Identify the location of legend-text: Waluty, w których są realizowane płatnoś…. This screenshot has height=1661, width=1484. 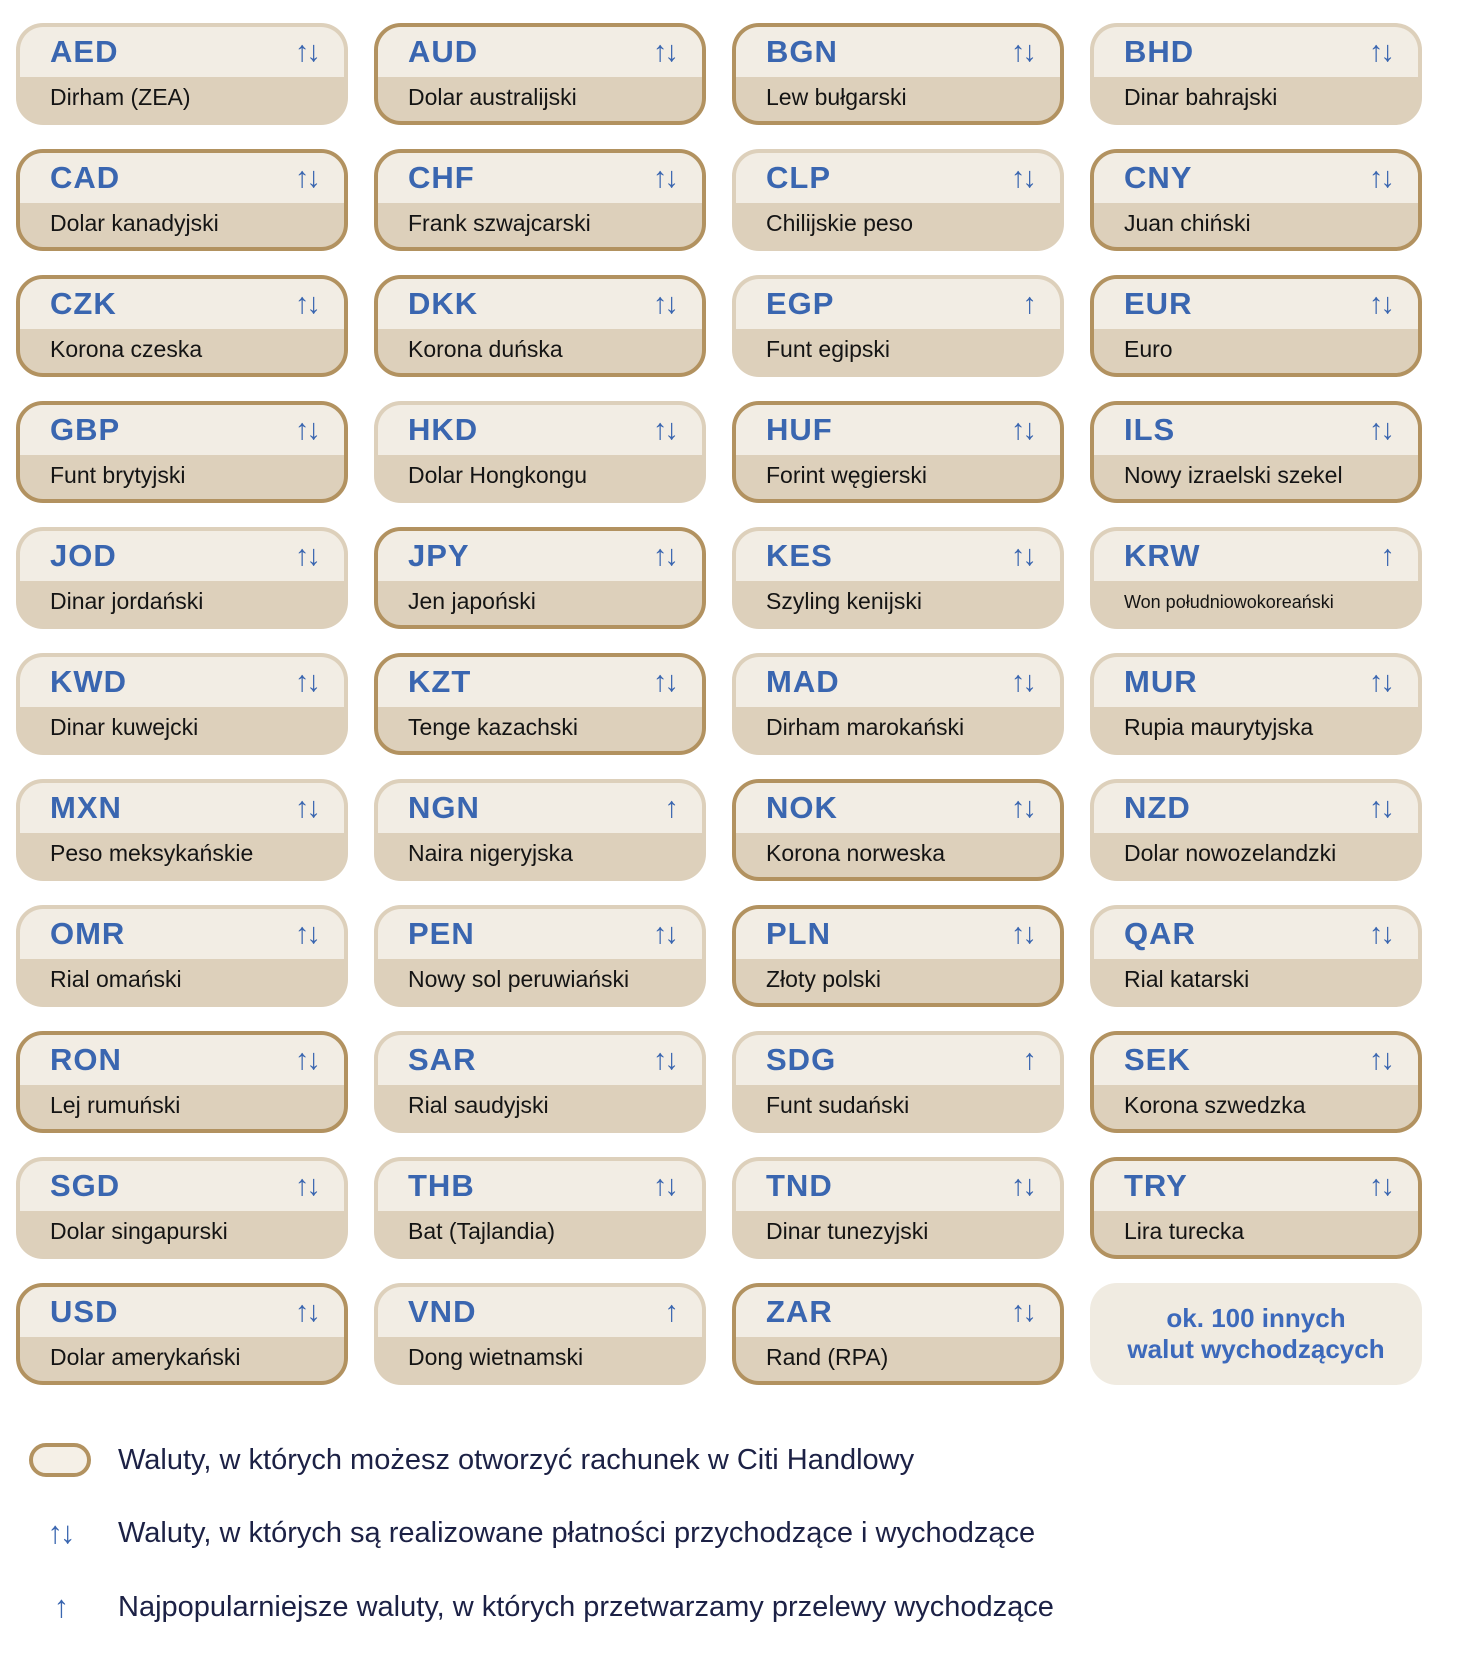
(577, 1532).